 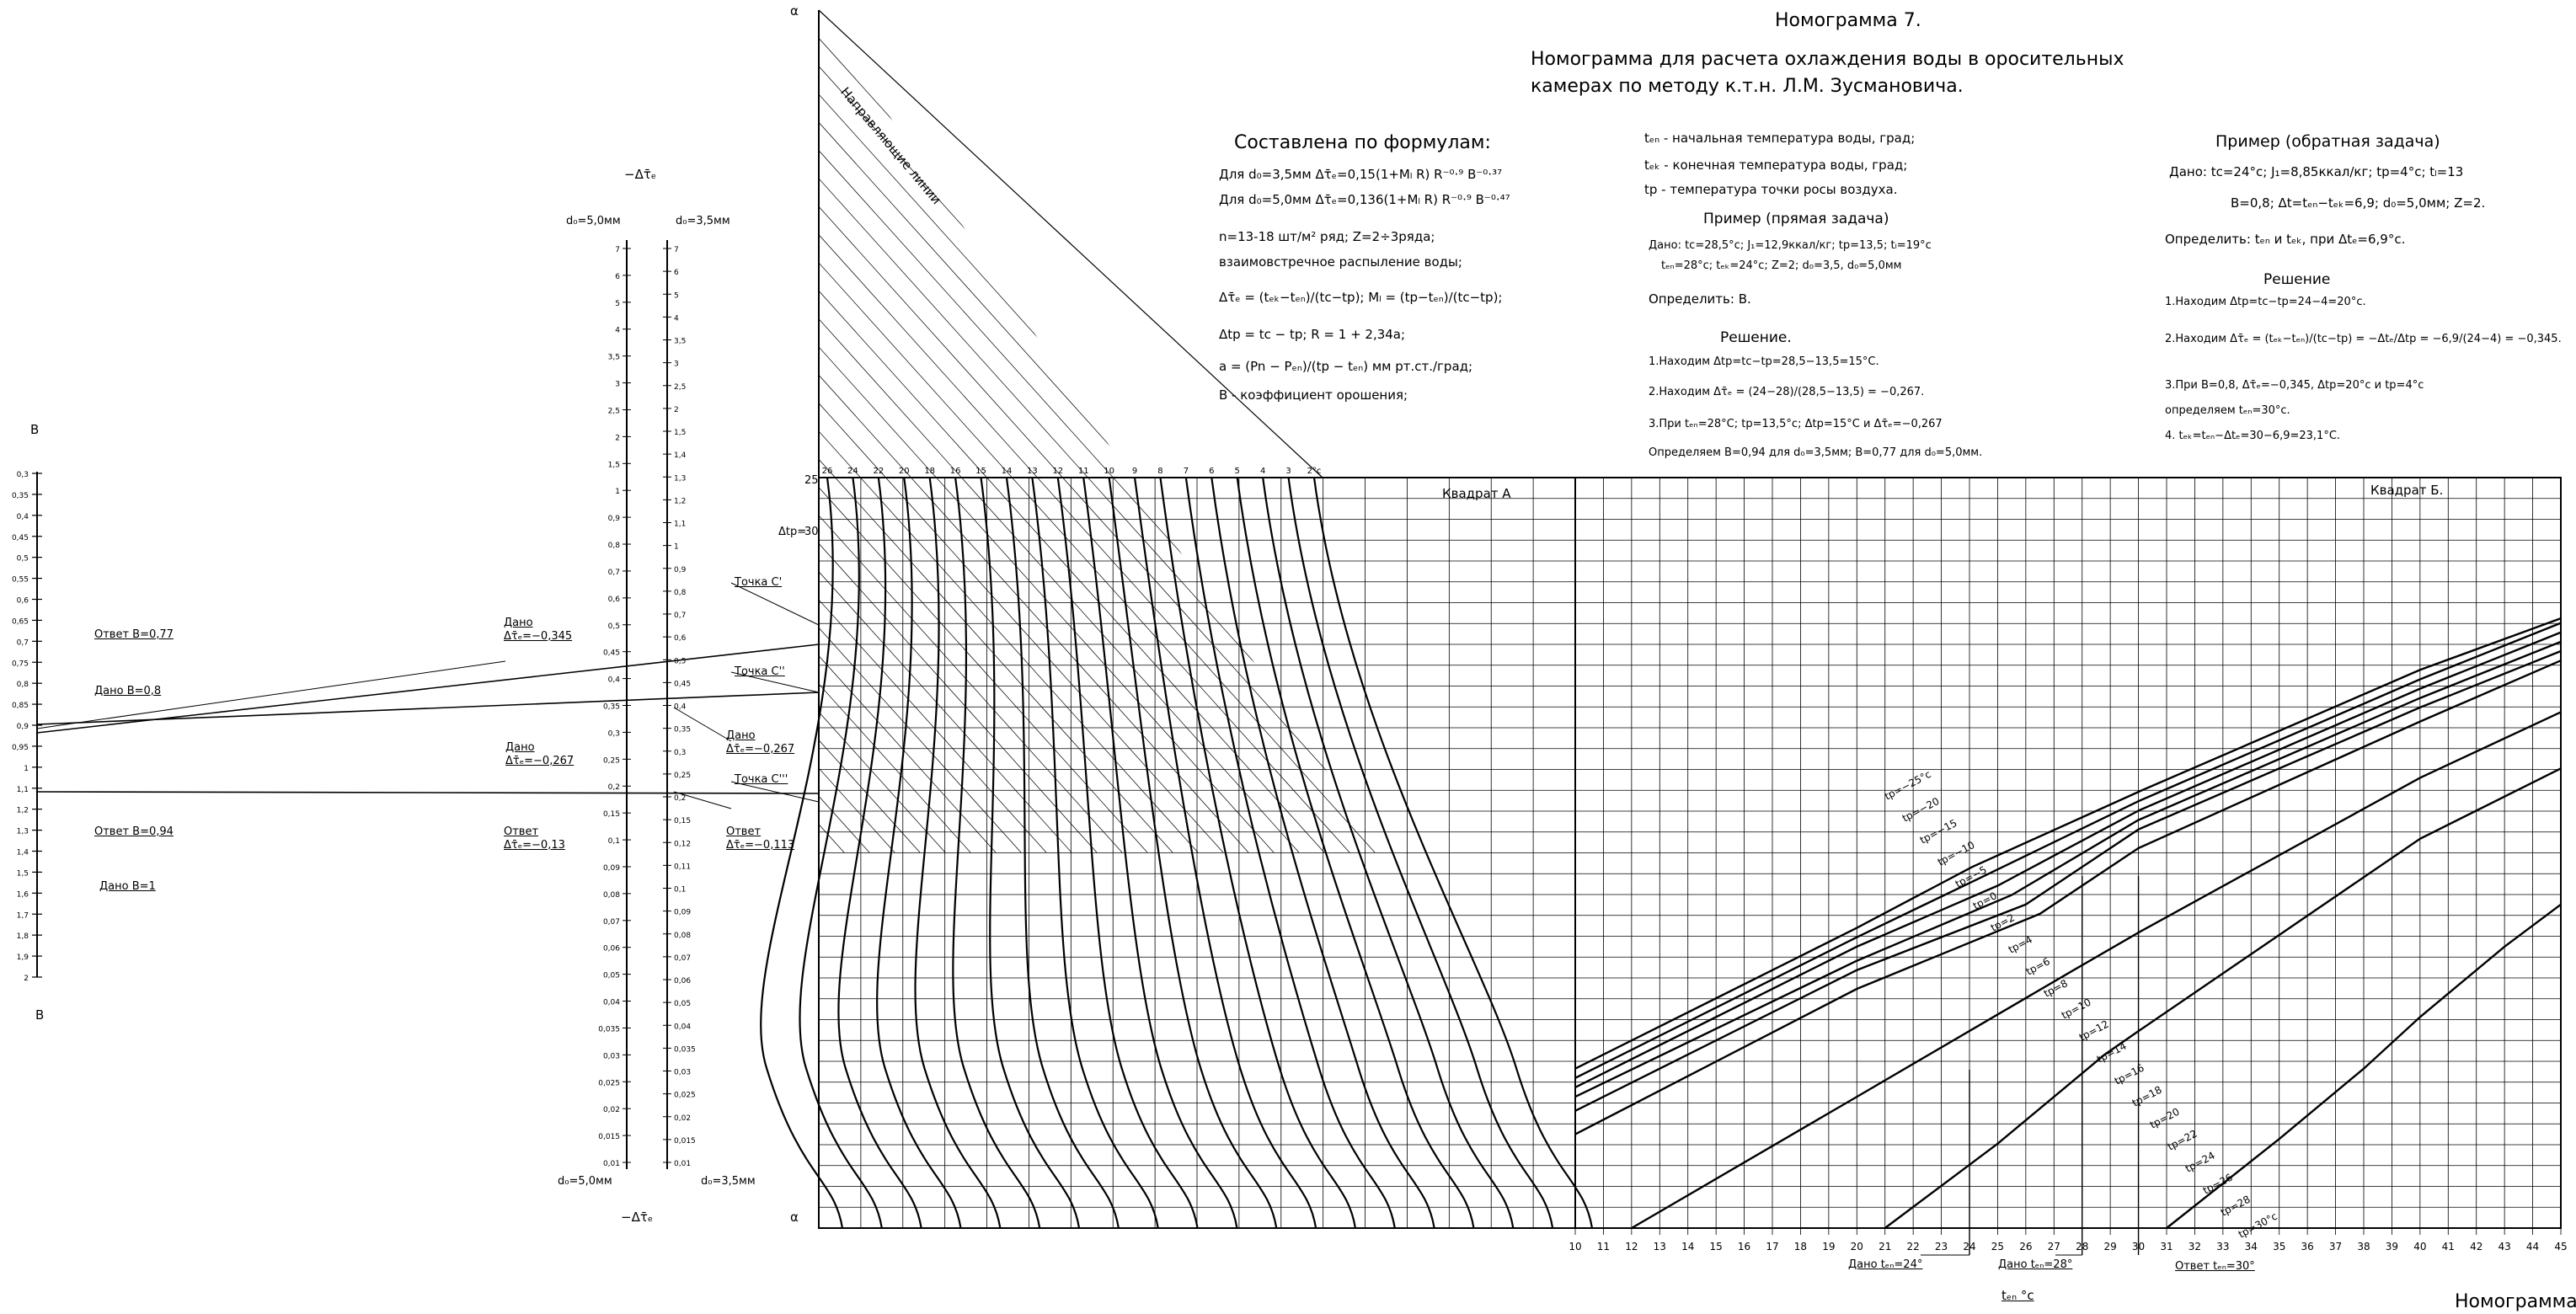 What do you see at coordinates (1631, 1247) in the screenshot?
I see `x-tick-label: 12` at bounding box center [1631, 1247].